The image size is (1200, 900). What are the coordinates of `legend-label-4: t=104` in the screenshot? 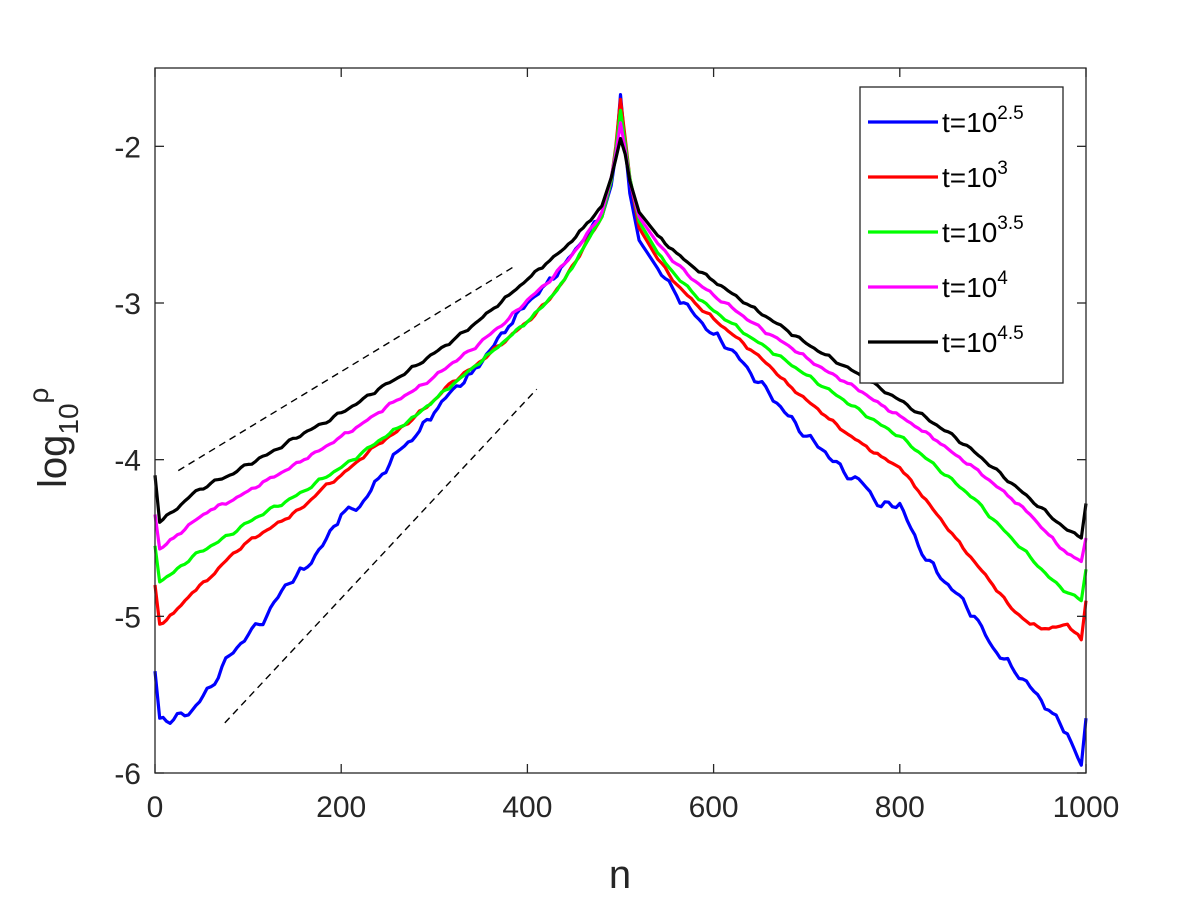 It's located at (975, 285).